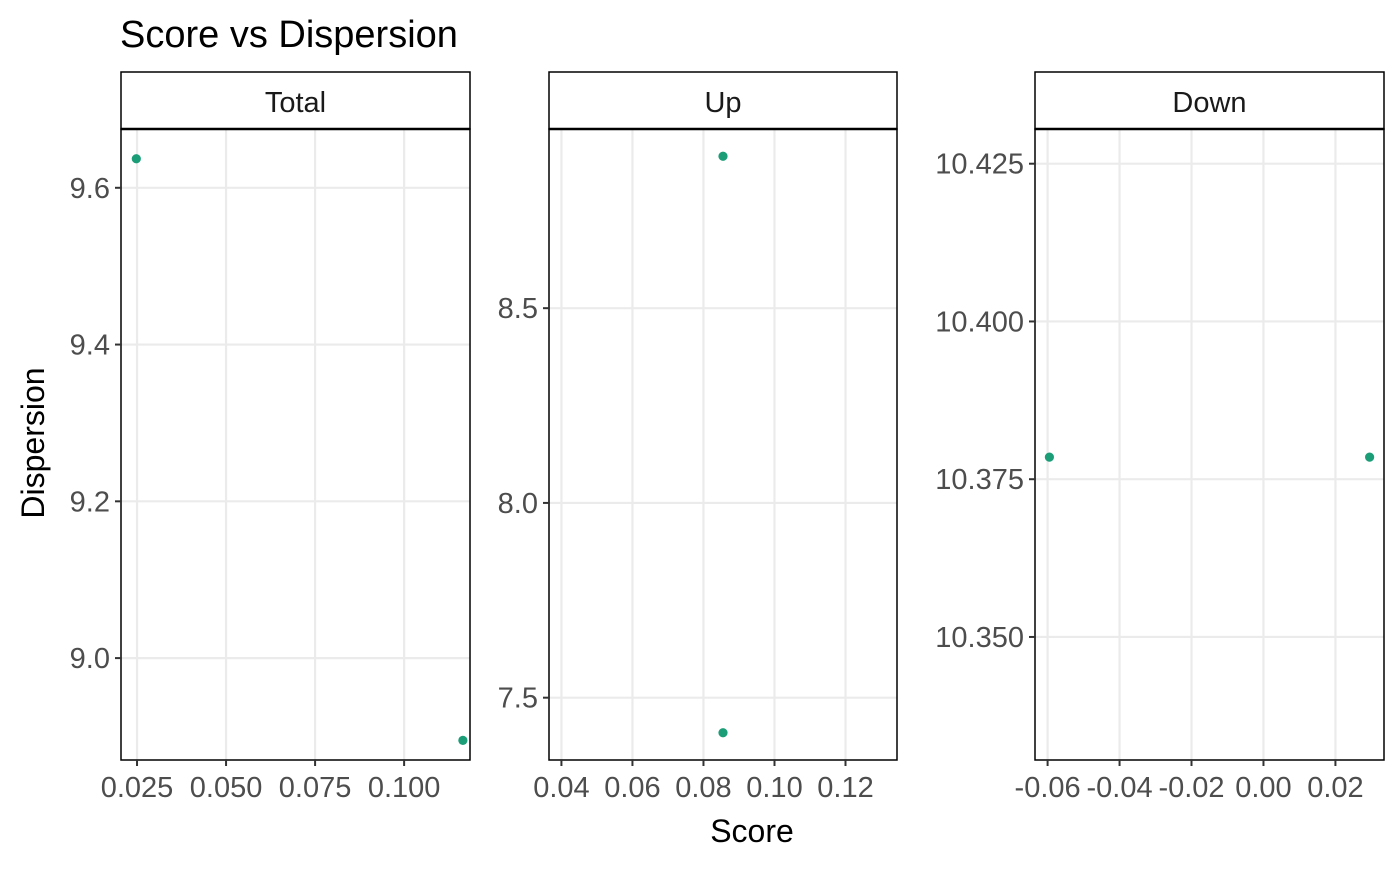 This screenshot has height=871, width=1400. Describe the element at coordinates (1119, 788) in the screenshot. I see `x-tick-label: -0.04` at that location.